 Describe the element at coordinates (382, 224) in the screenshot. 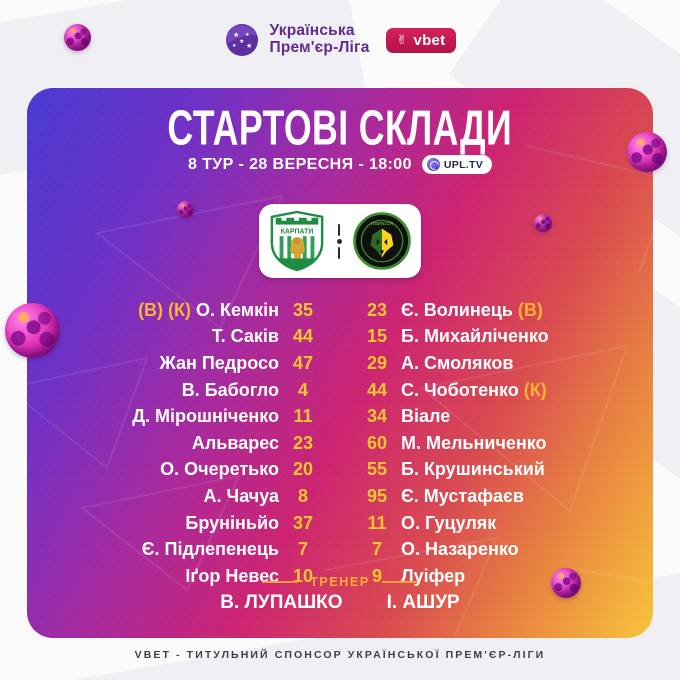

I see `away-team-name: ПОЛІССЯ` at that location.